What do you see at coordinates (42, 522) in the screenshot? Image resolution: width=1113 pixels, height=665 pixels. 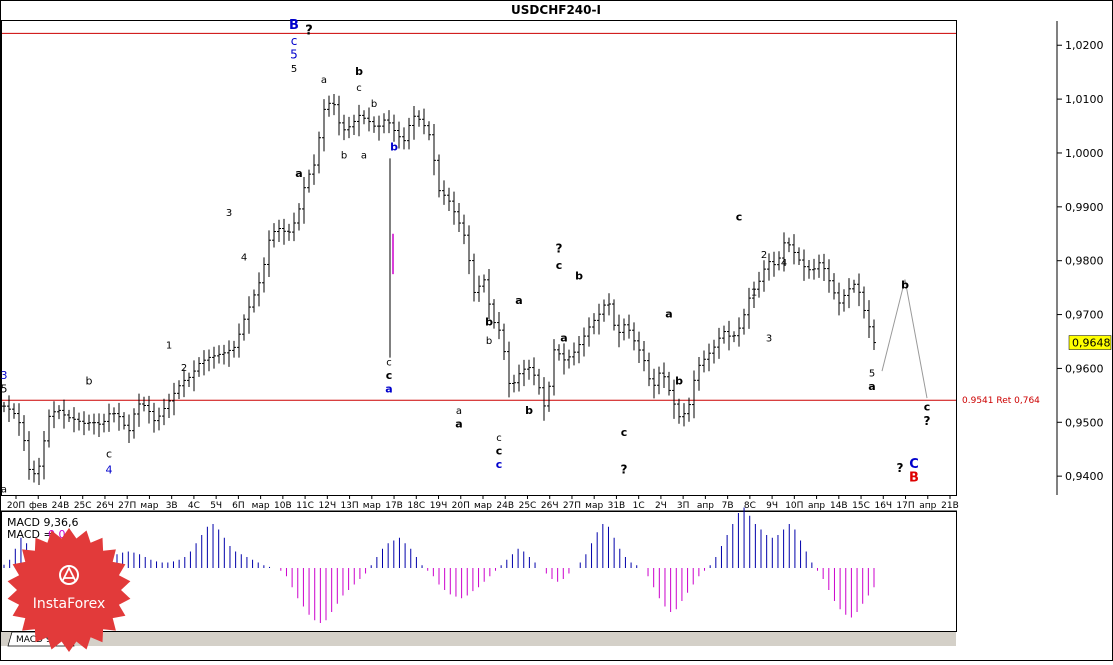 I see `macd-params-label: MACD 9,36,6` at bounding box center [42, 522].